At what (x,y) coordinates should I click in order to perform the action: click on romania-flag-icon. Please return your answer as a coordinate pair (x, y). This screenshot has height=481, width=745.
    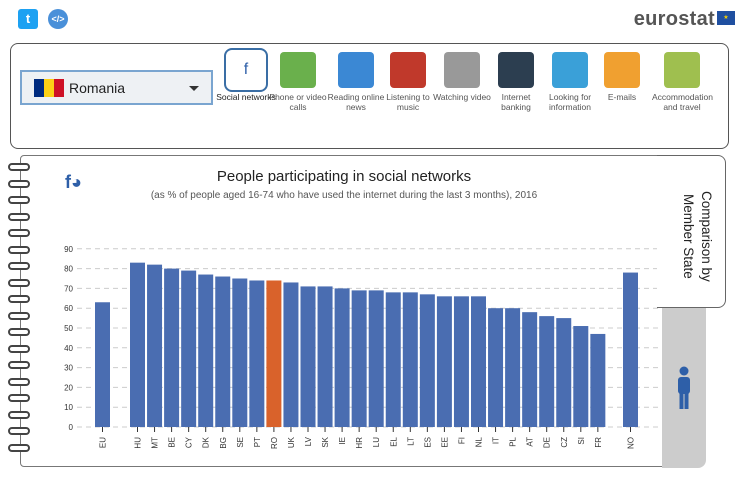
    Looking at the image, I should click on (49, 88).